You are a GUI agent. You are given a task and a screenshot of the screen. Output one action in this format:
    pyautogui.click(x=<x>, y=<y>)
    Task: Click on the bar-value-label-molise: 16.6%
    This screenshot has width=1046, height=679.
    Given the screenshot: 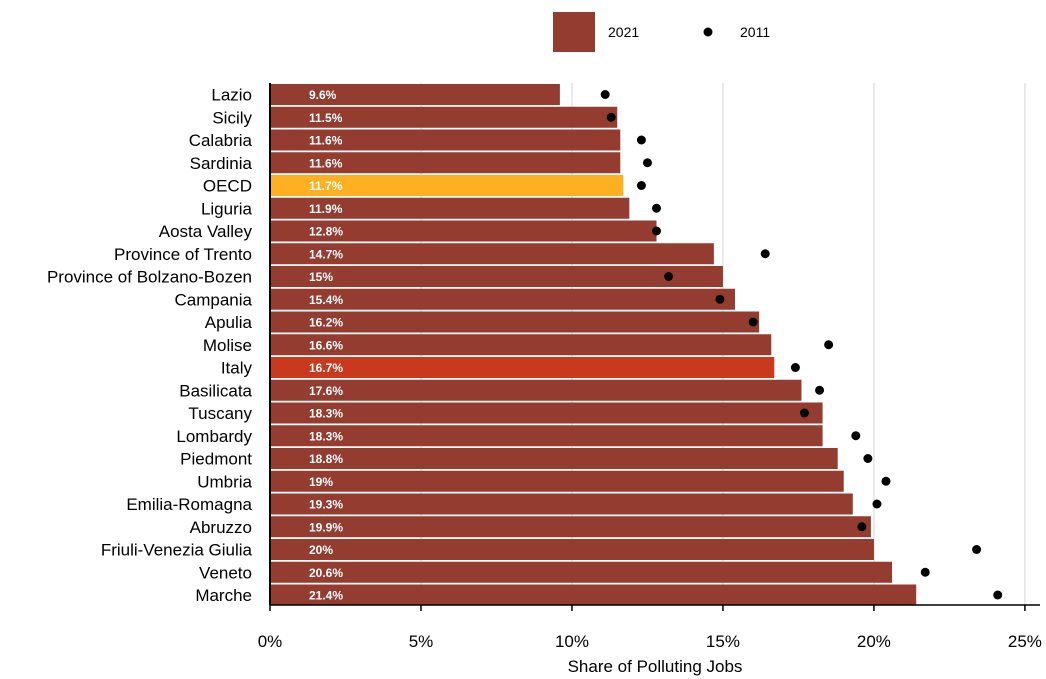 What is the action you would take?
    pyautogui.click(x=326, y=345)
    